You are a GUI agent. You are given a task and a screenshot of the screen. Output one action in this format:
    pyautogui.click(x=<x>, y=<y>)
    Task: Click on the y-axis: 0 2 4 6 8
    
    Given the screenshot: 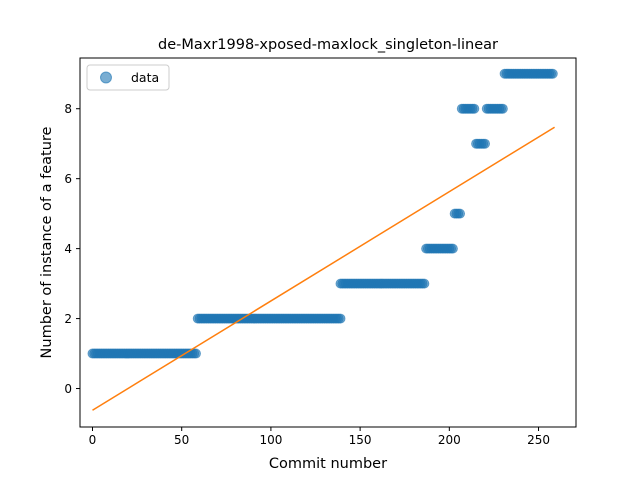 What is the action you would take?
    pyautogui.click(x=72, y=249)
    